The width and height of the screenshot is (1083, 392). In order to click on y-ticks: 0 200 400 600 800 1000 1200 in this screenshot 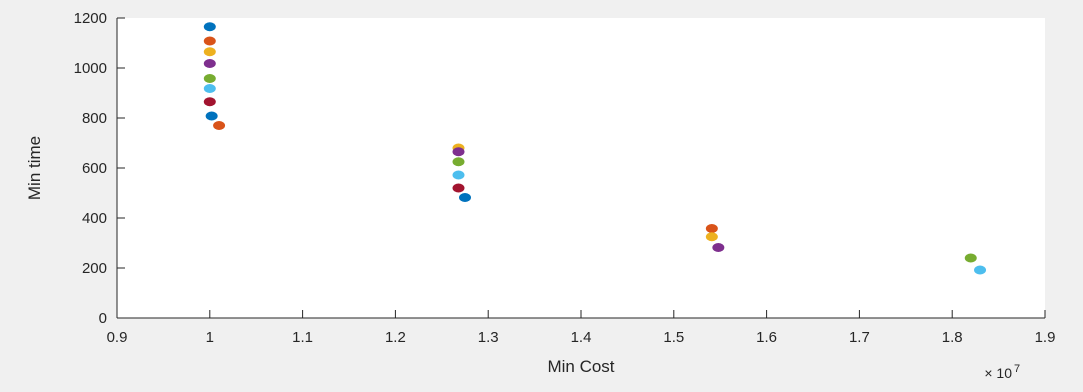, I will do `click(99, 168)`.